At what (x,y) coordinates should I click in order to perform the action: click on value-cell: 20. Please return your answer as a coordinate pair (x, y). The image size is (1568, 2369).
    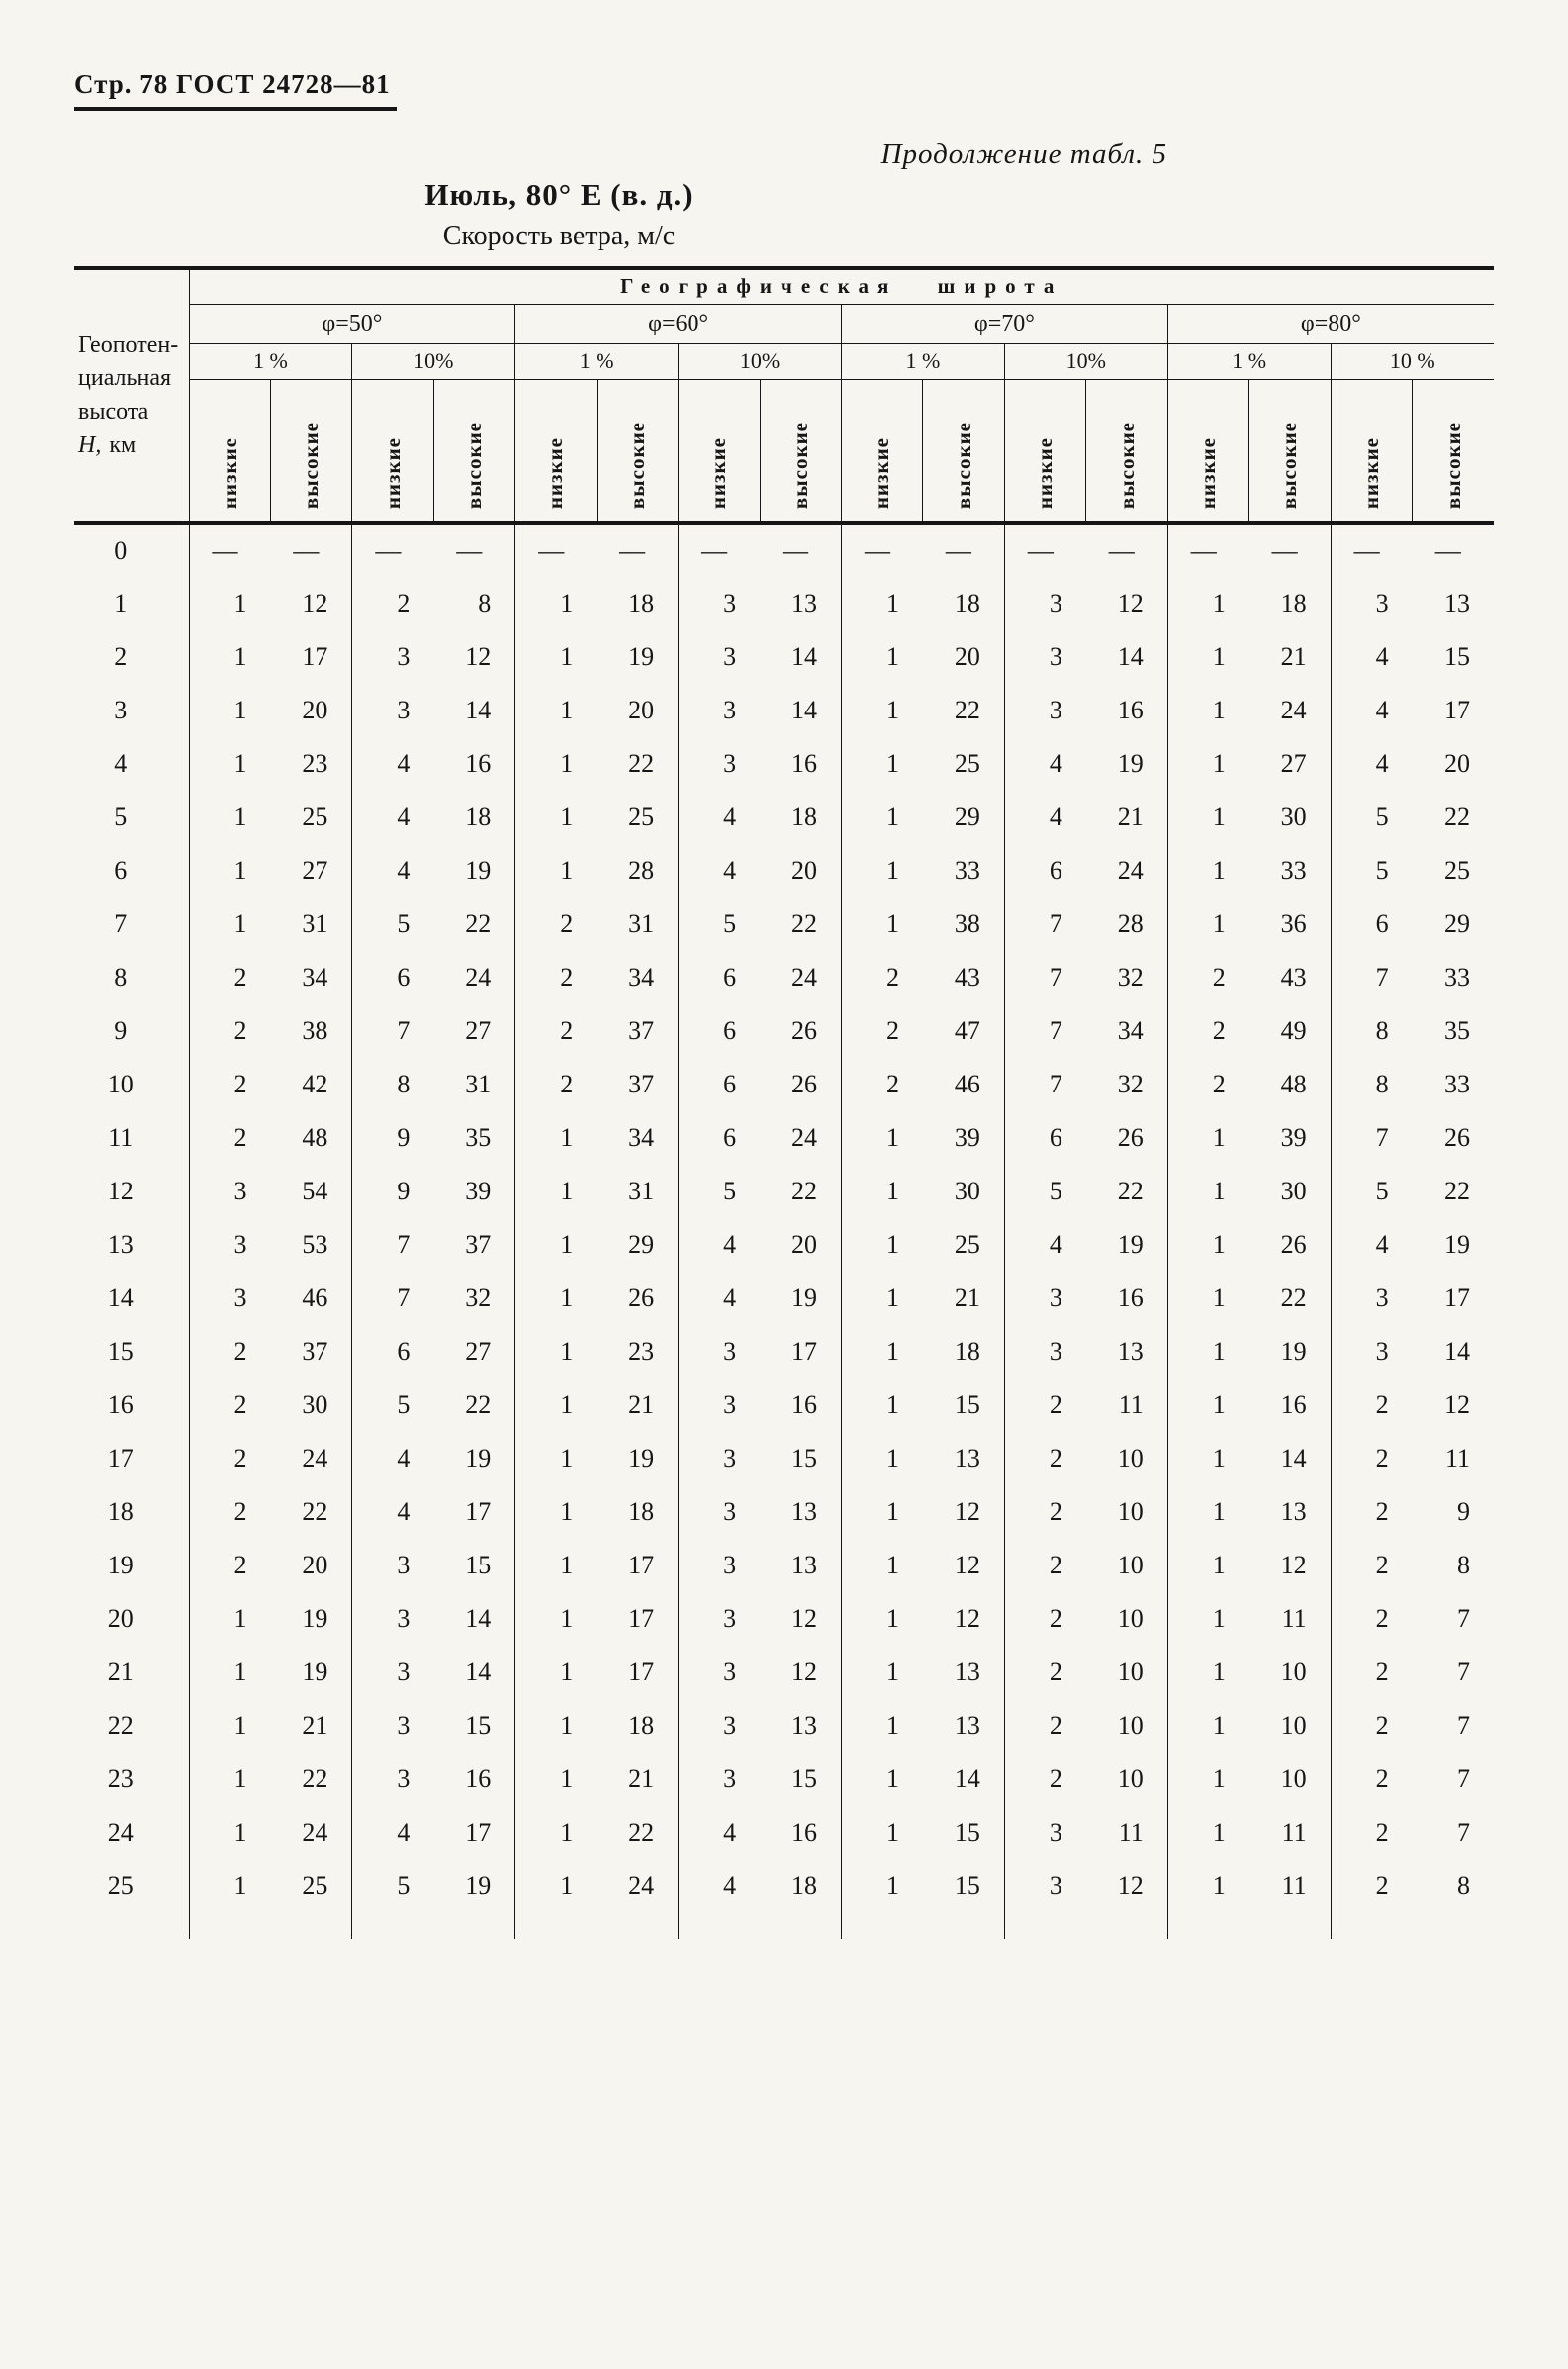
    Looking at the image, I should click on (315, 710).